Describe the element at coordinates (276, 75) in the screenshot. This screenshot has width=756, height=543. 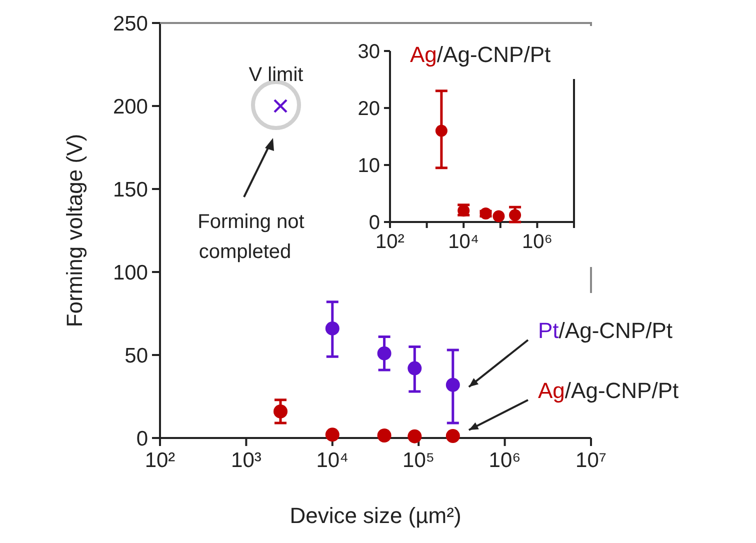
I see `annotation: V limit` at that location.